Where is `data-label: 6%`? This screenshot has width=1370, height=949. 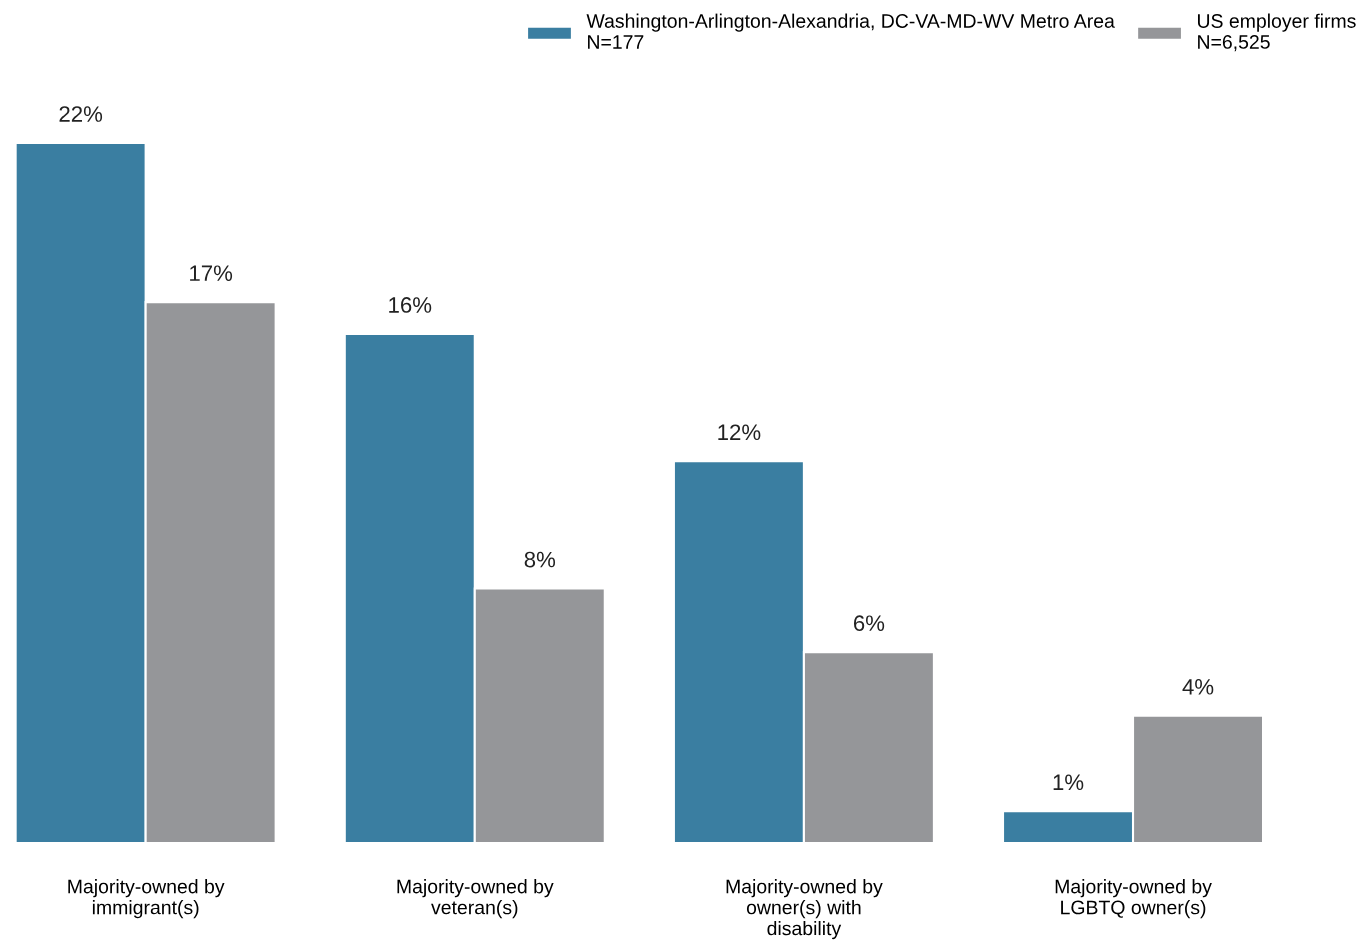 data-label: 6% is located at coordinates (869, 623).